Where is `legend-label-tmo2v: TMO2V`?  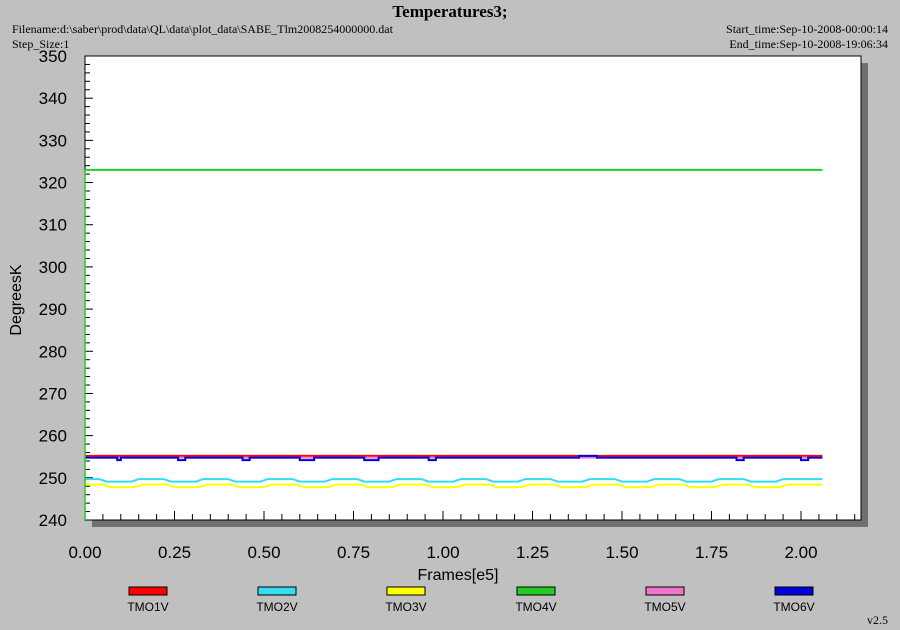
legend-label-tmo2v: TMO2V is located at coordinates (276, 607).